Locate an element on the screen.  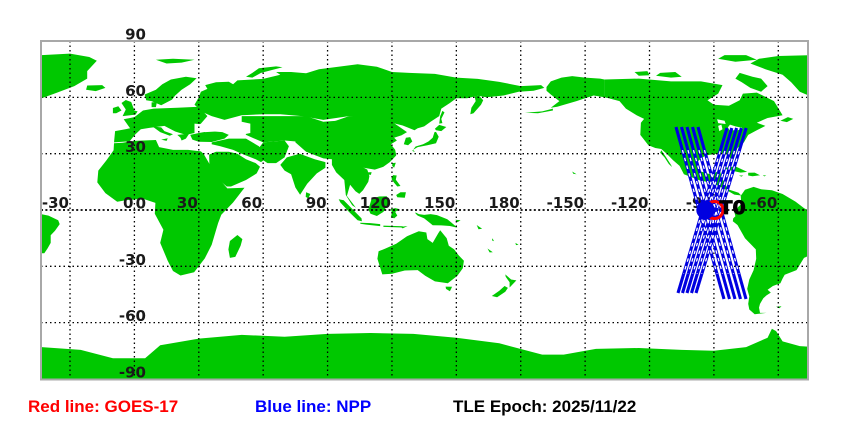
lat-tick-label: 60 is located at coordinates (135, 91).